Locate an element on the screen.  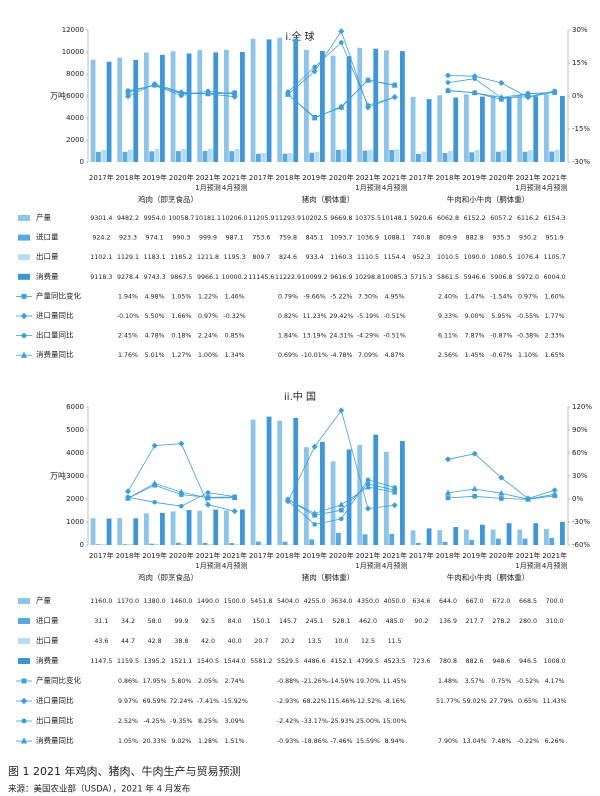
table-cell: 7.30% is located at coordinates (368, 296).